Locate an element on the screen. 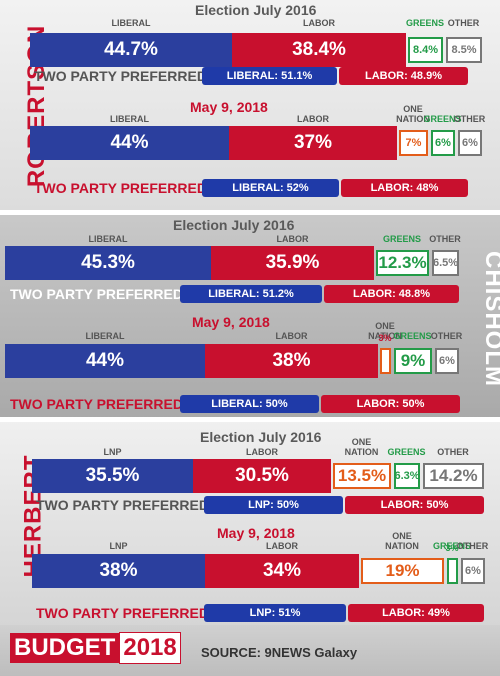 The height and width of the screenshot is (676, 500). party-bar-greens: 6.3% is located at coordinates (407, 476).